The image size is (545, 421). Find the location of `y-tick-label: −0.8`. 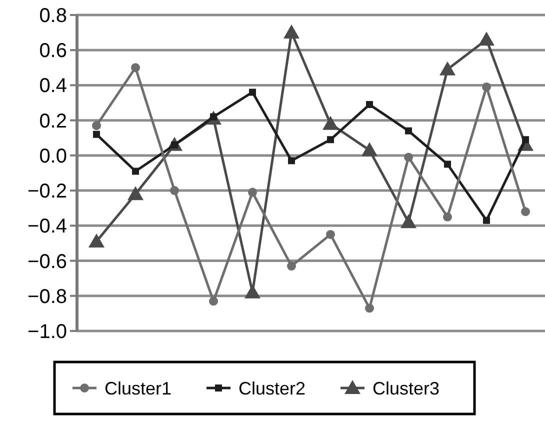

y-tick-label: −0.8 is located at coordinates (47, 297).